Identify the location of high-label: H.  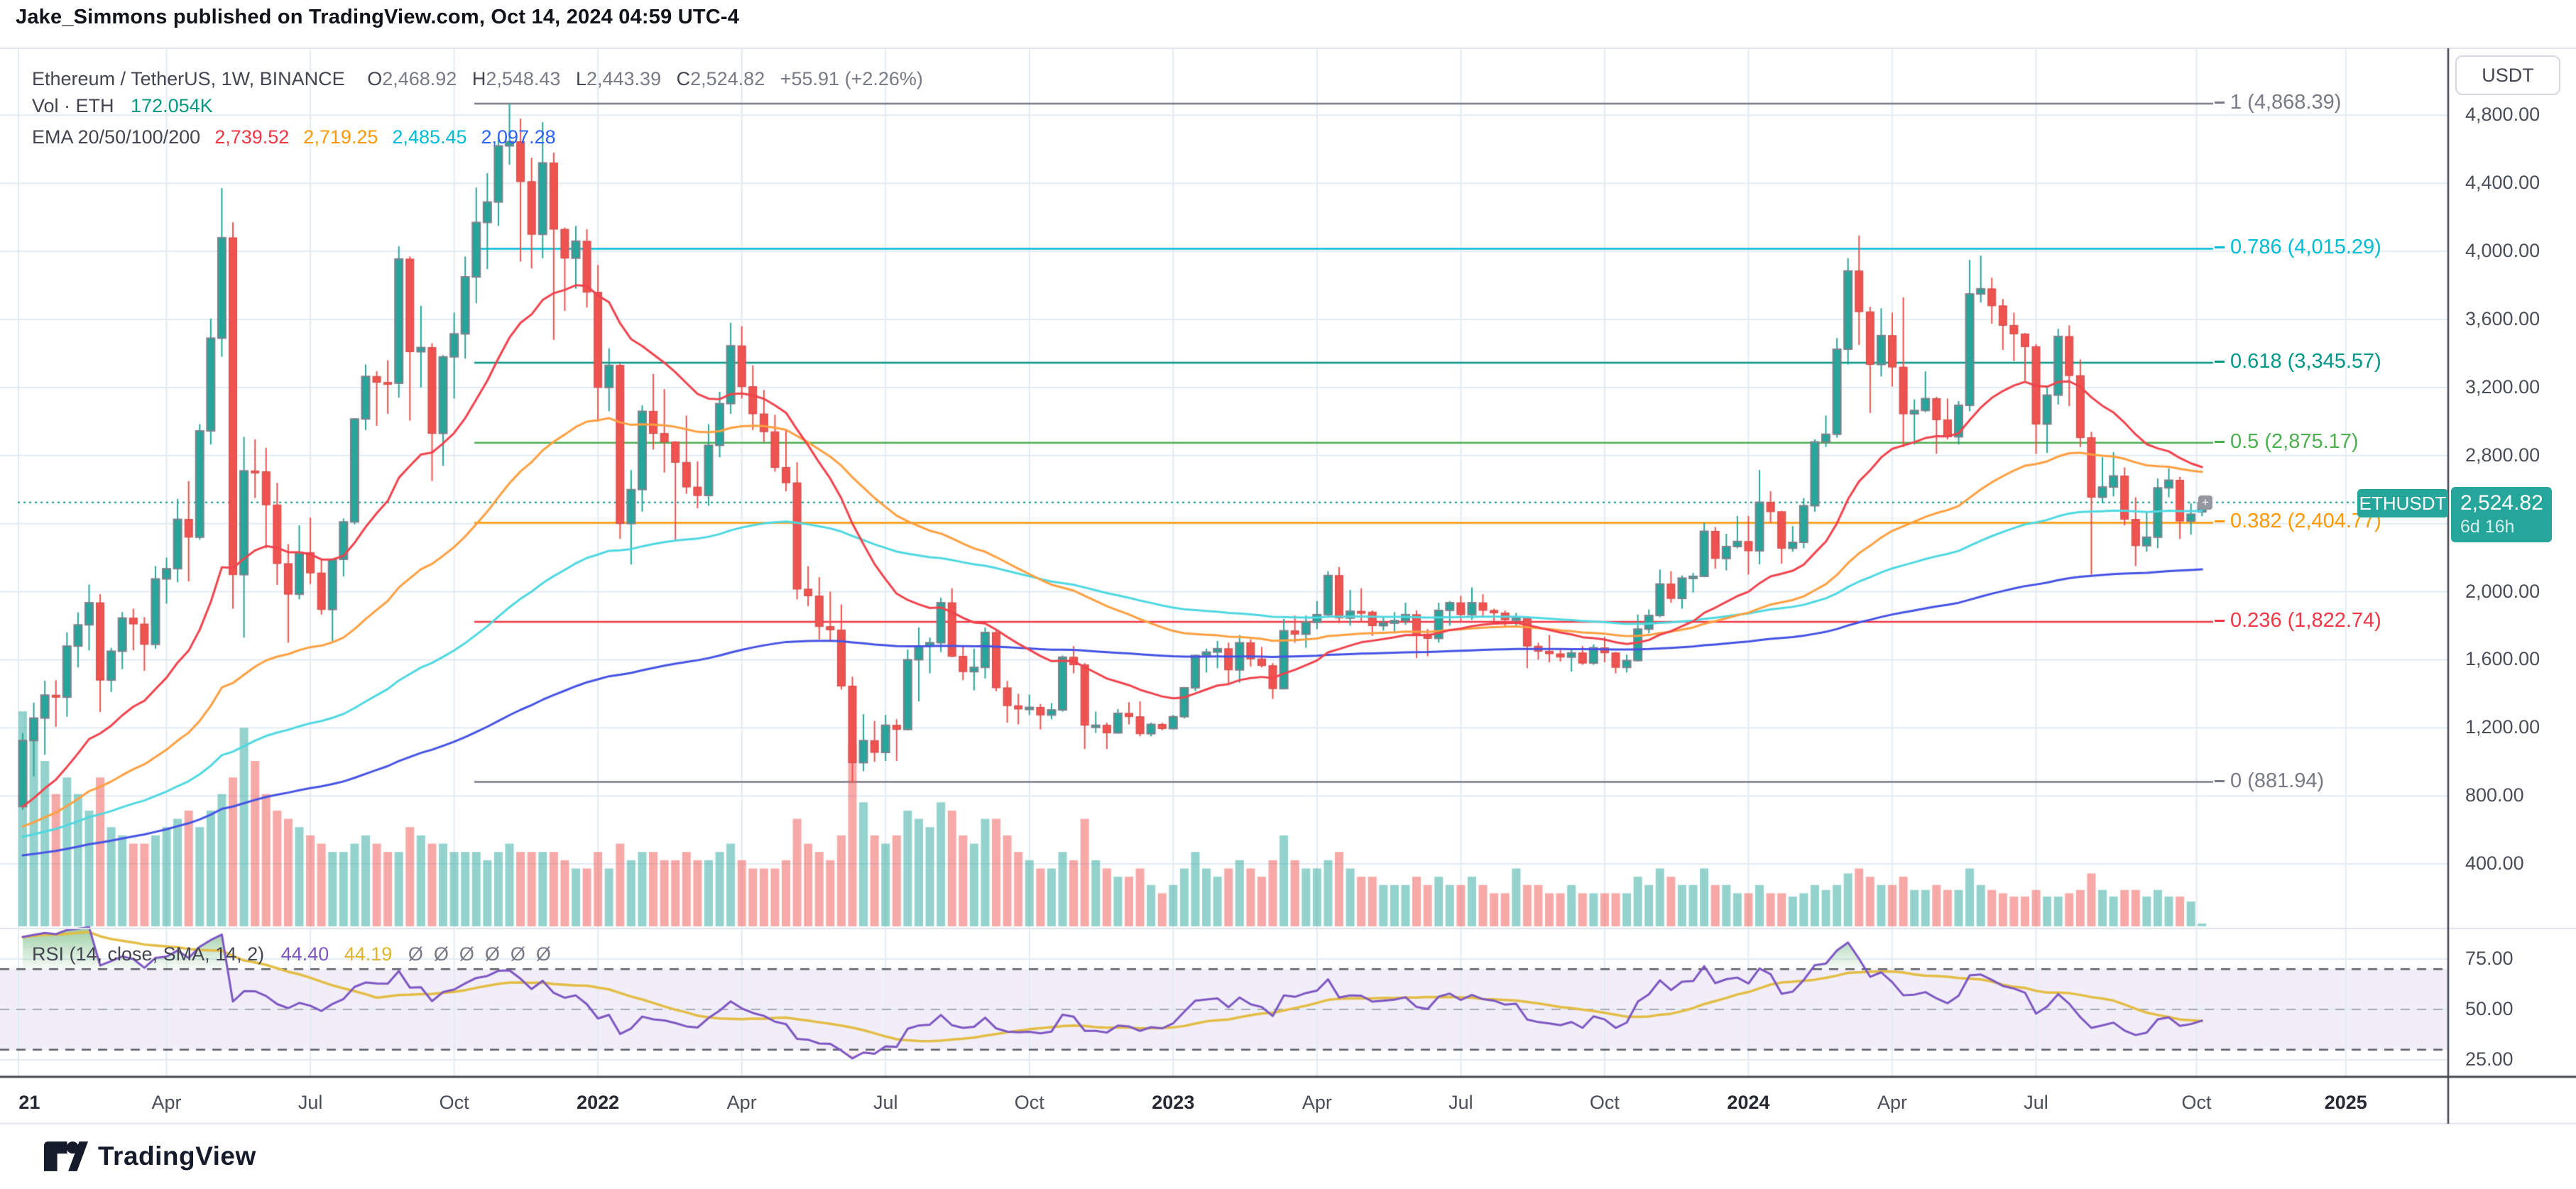
(478, 78).